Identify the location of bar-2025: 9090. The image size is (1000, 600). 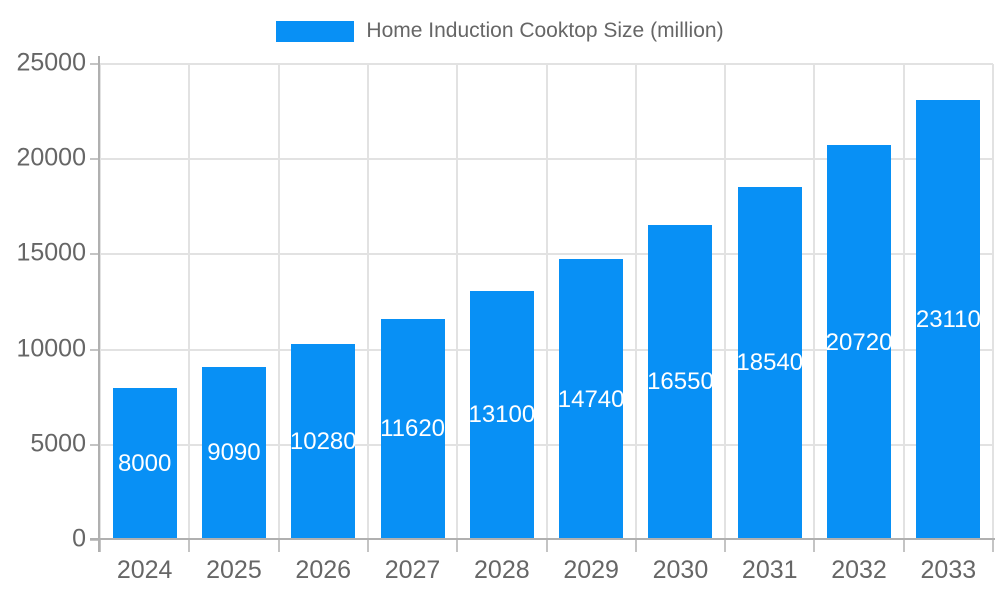
(233, 453).